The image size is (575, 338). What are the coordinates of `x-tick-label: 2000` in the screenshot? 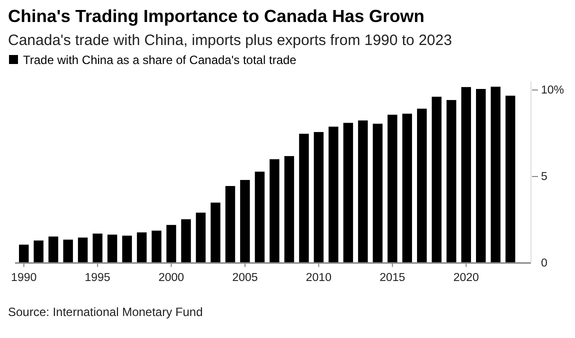 It's located at (171, 278).